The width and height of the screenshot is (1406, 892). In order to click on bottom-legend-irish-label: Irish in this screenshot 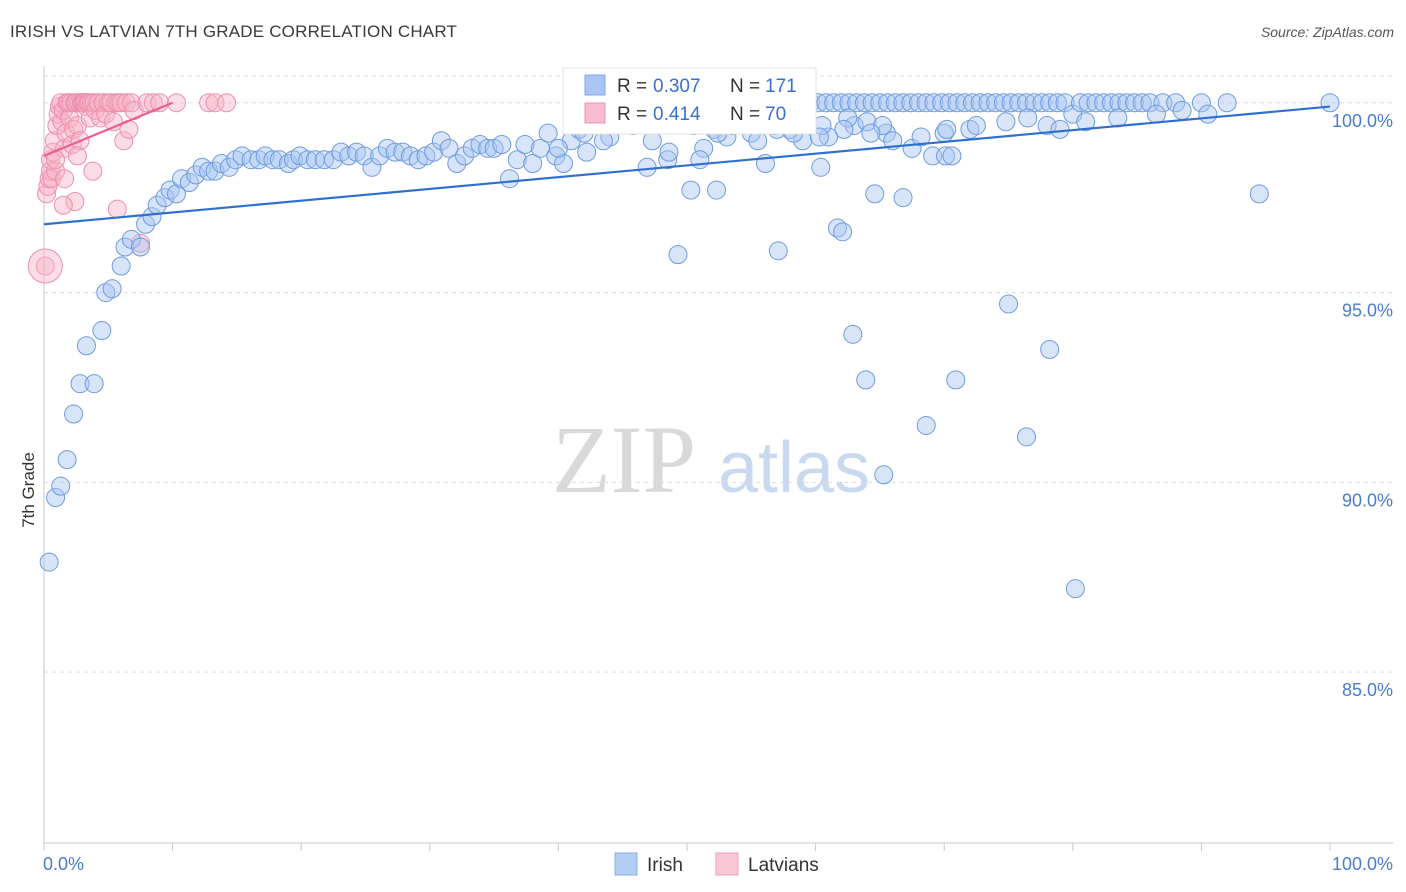, I will do `click(665, 865)`.